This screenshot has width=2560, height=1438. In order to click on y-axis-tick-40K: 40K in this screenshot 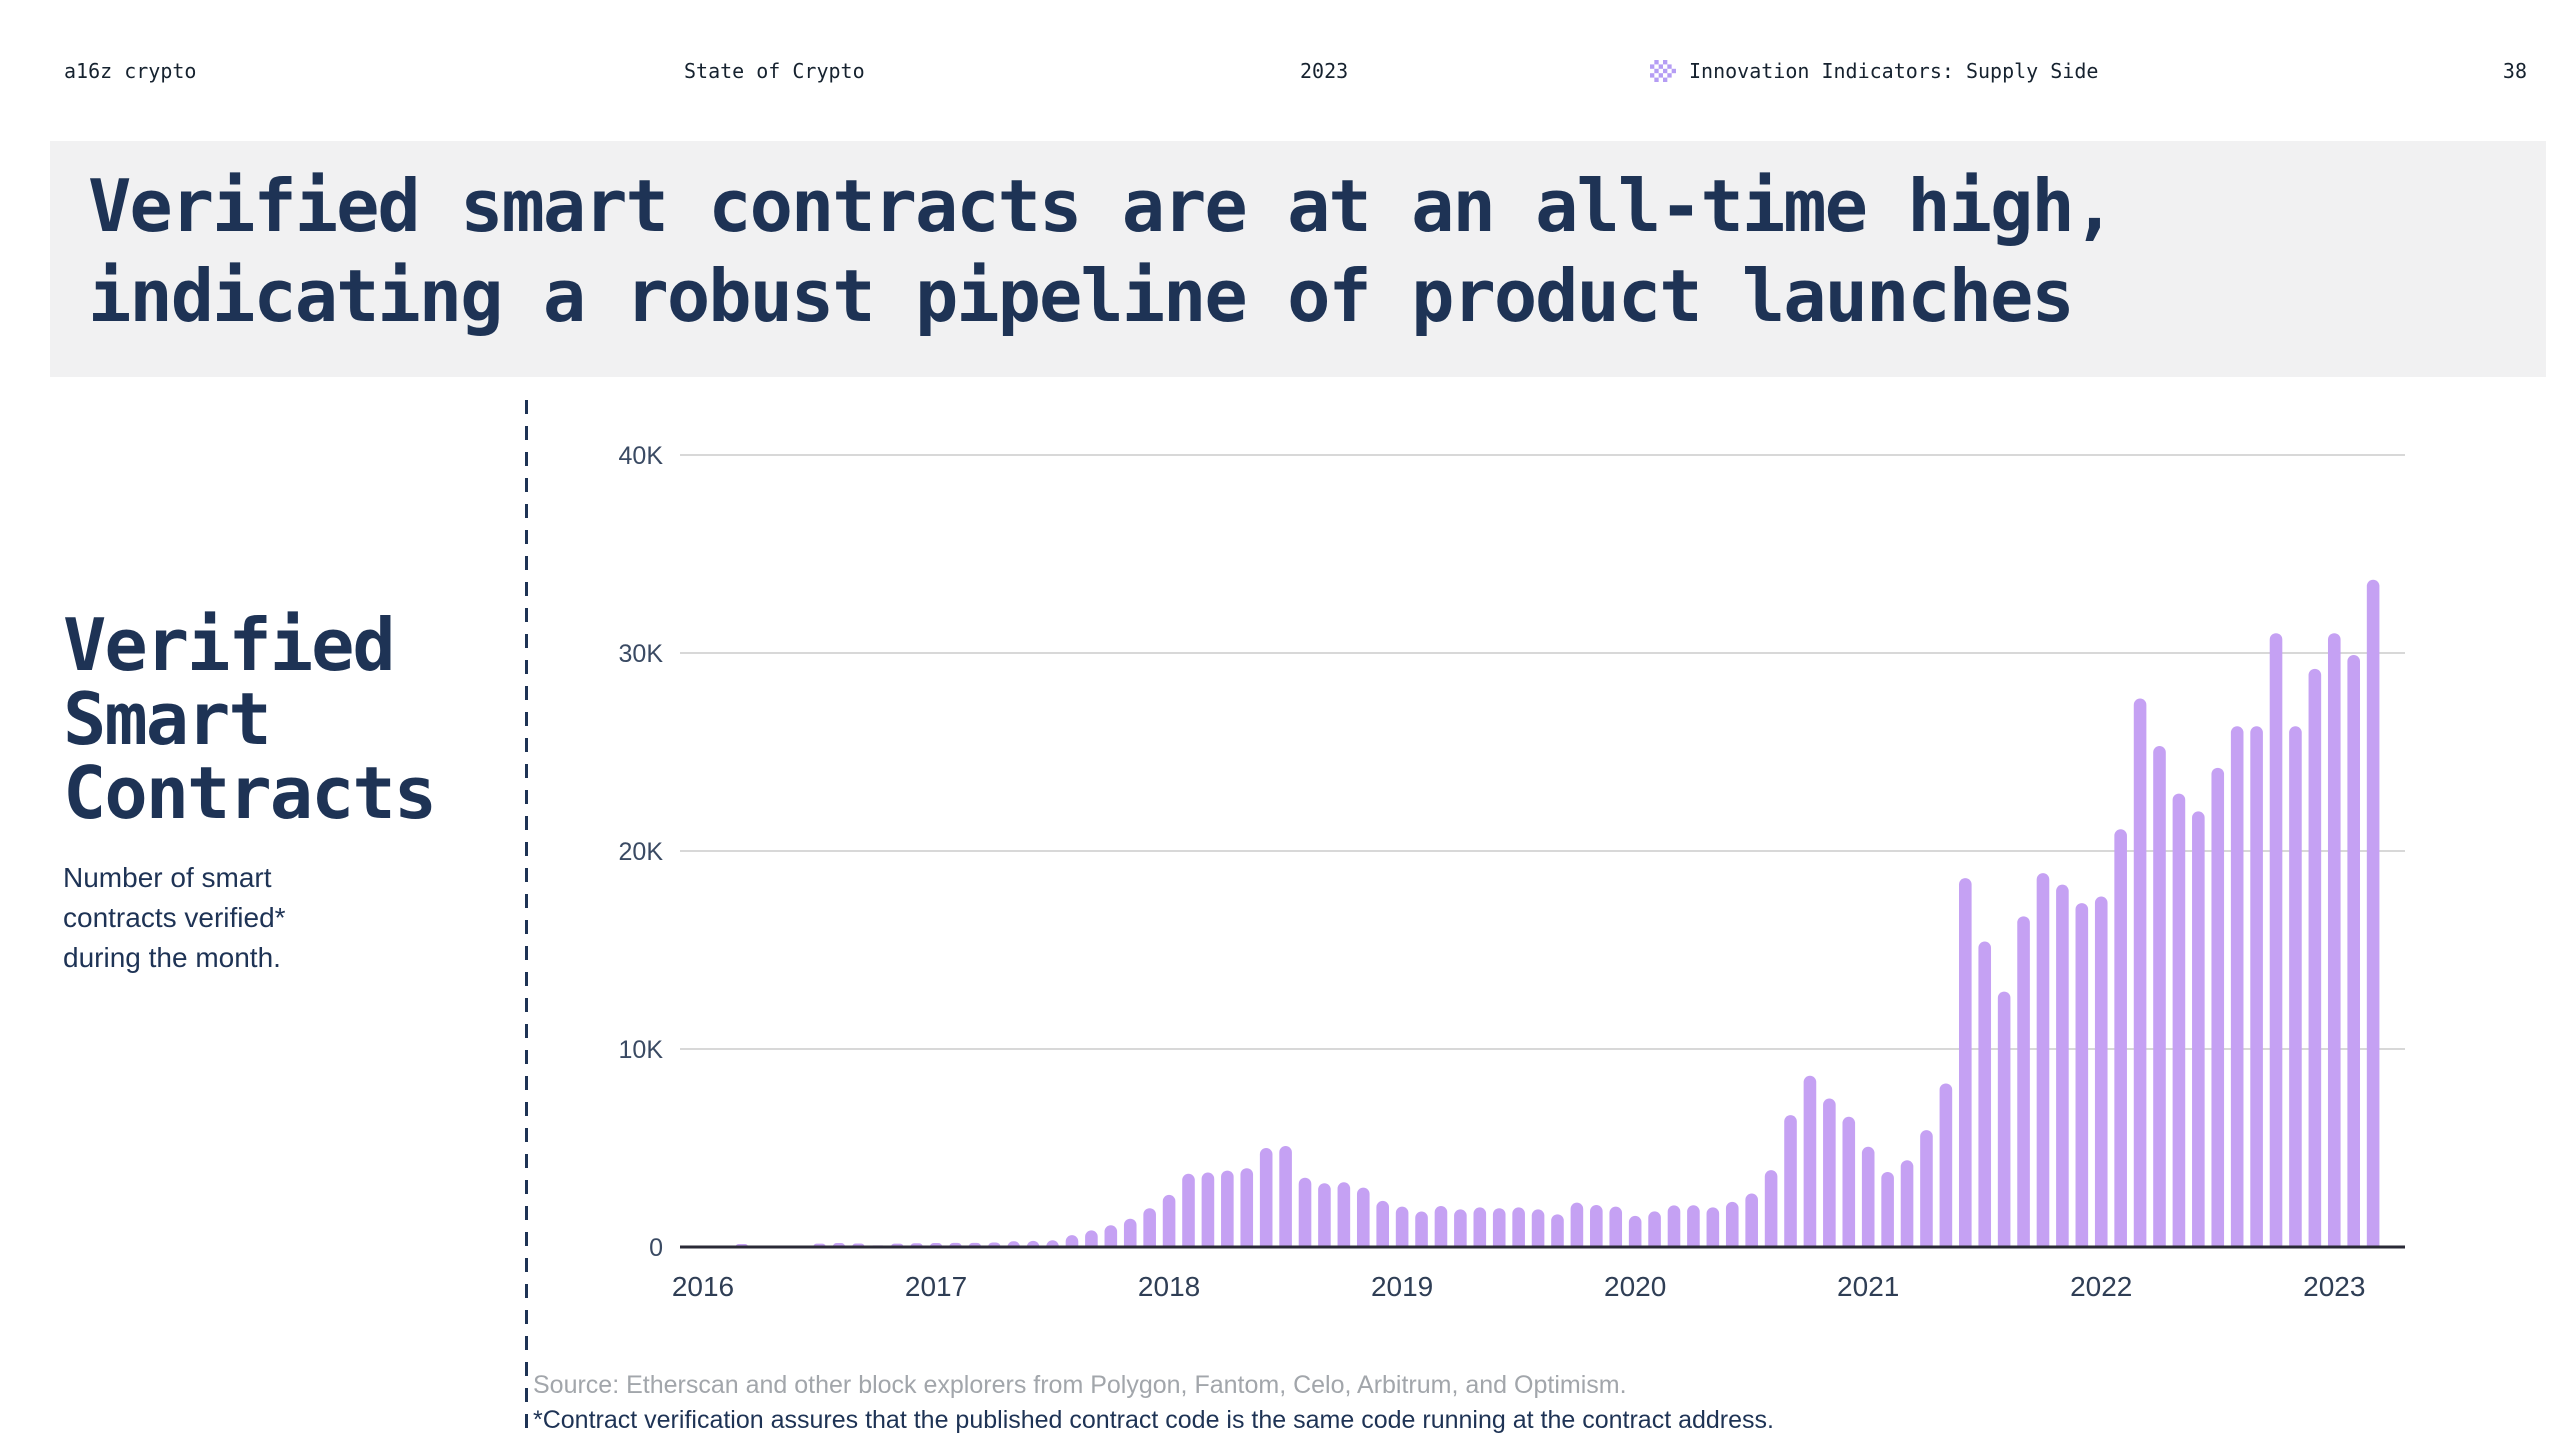, I will do `click(641, 456)`.